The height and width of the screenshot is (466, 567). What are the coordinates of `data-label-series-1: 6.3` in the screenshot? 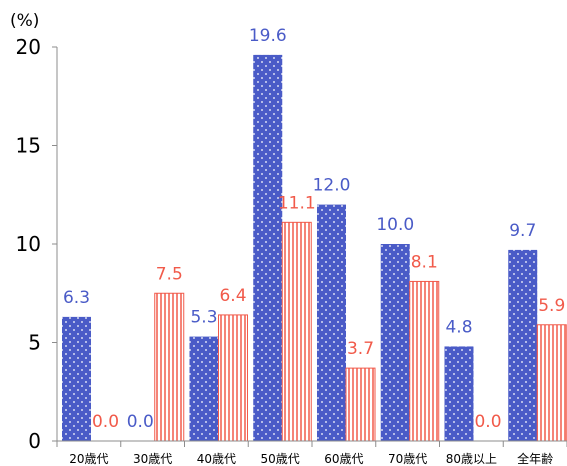 It's located at (76, 298).